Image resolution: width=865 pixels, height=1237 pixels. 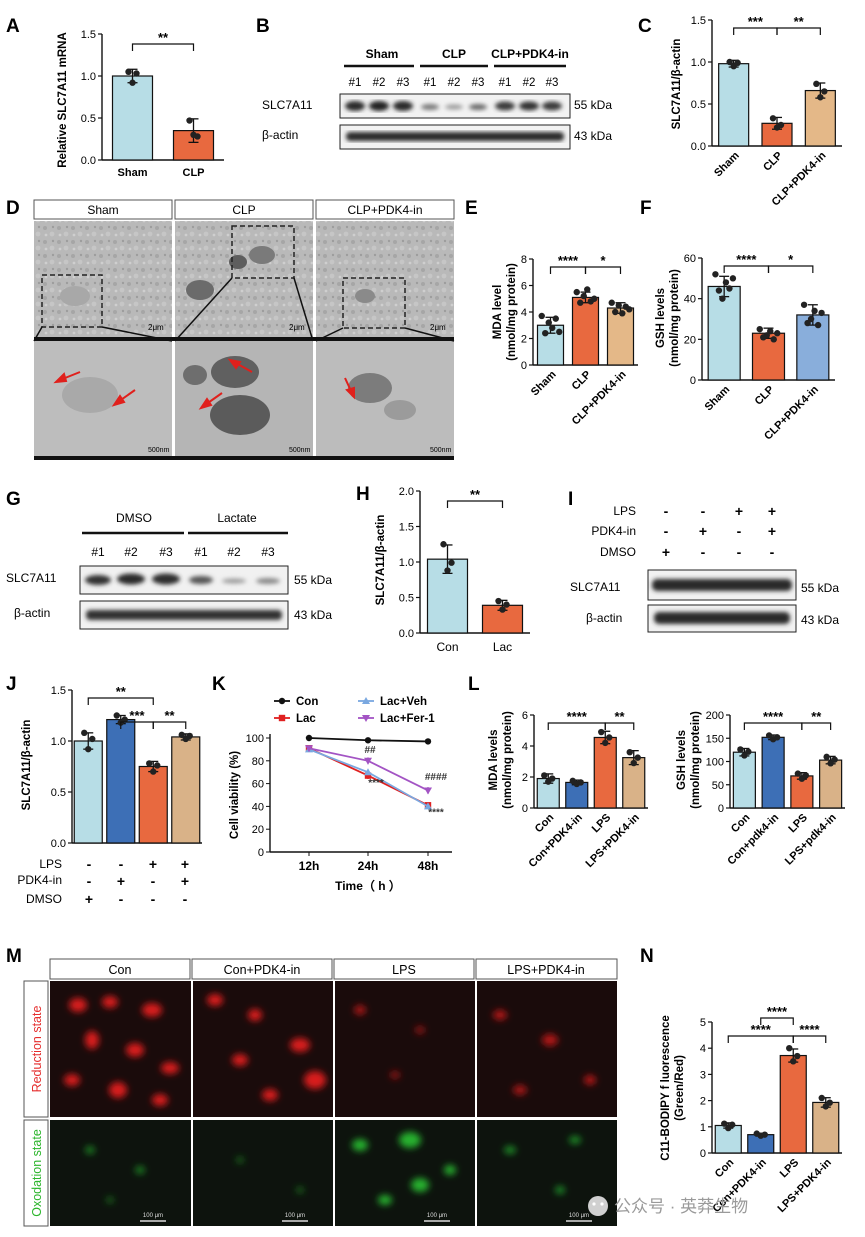 I want to click on blot-g-lane: #2, so click(x=131, y=552).